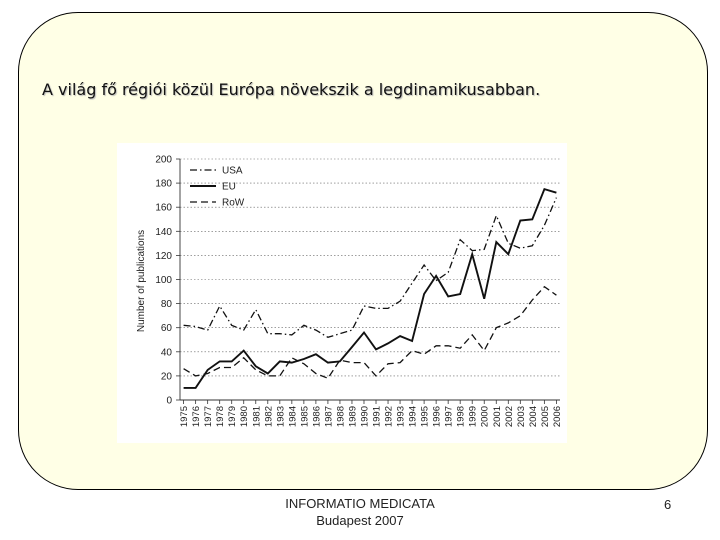 Image resolution: width=720 pixels, height=540 pixels. I want to click on x-tick-label: 1998, so click(461, 416).